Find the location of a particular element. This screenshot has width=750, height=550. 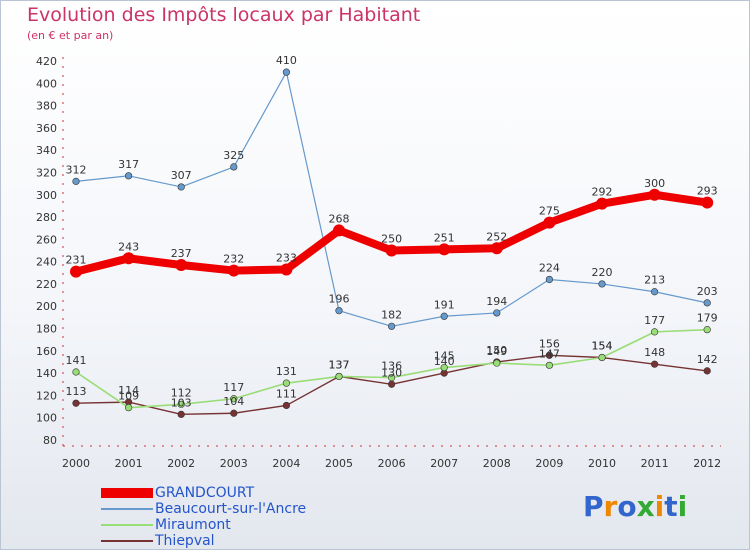

brand-letter: x is located at coordinates (645, 506).